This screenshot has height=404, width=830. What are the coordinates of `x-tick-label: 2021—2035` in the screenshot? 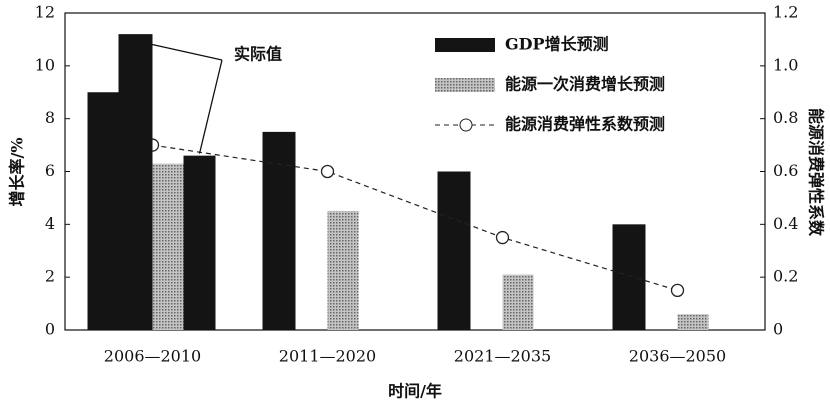 It's located at (502, 356).